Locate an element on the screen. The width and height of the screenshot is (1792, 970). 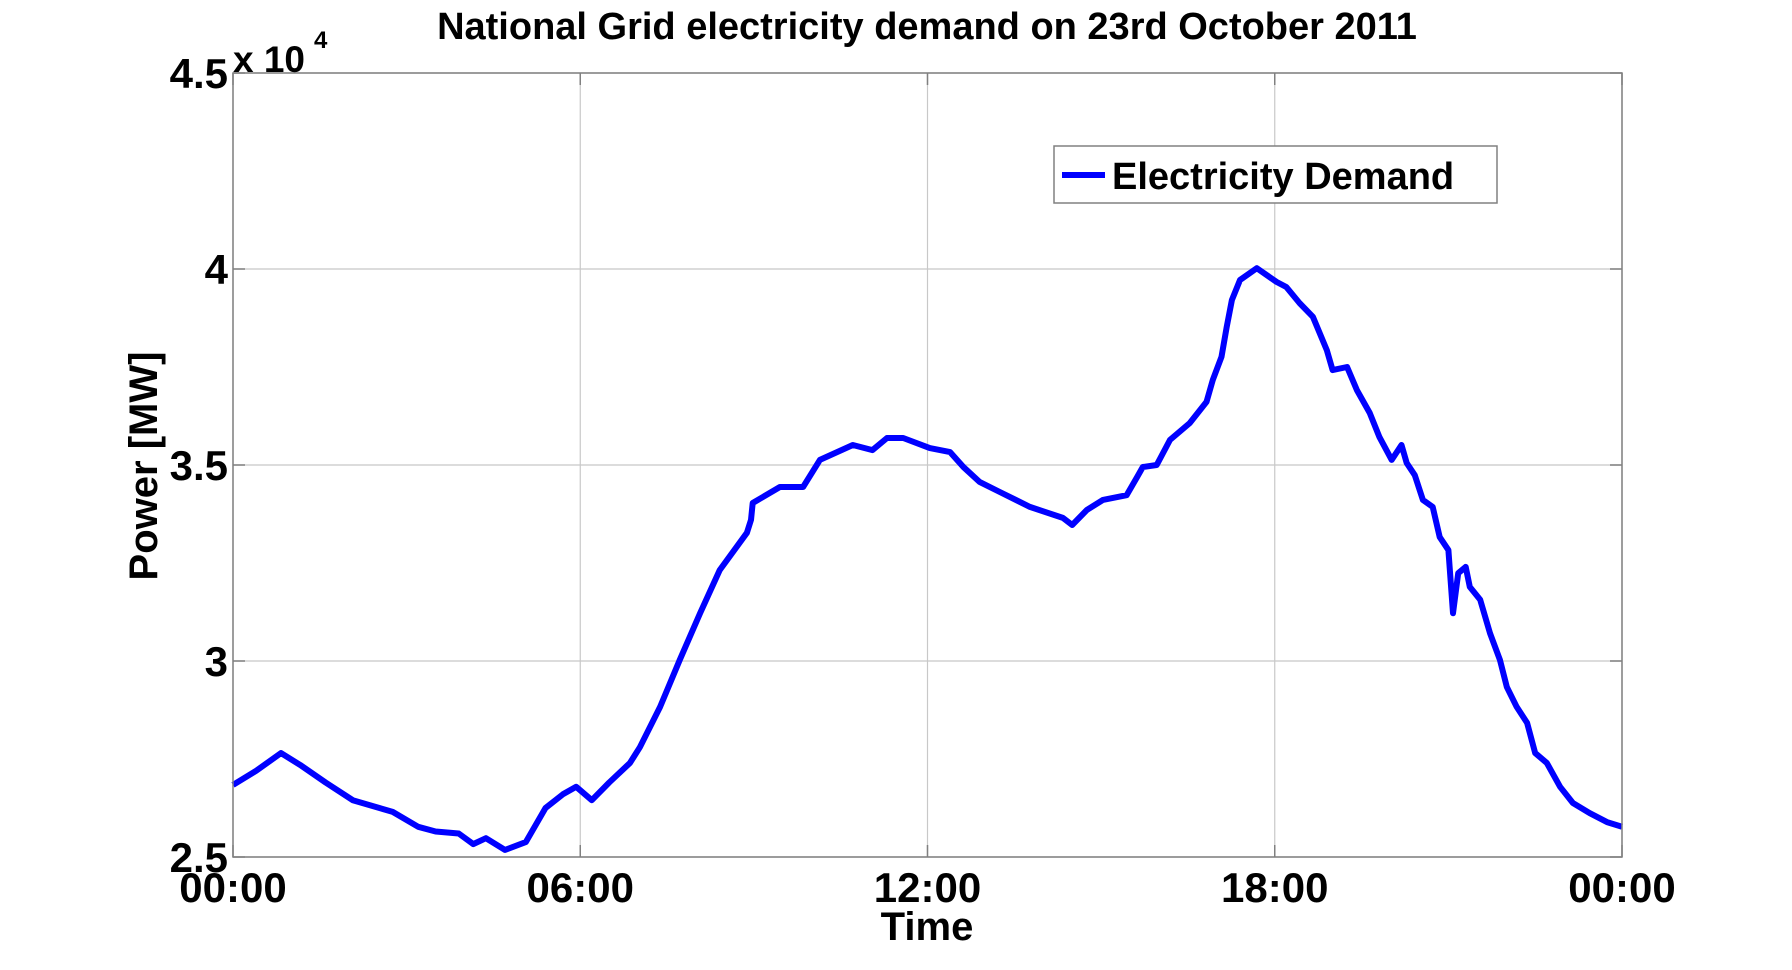
y-tick-labels: 2.5 3 3.5 4 4.5 is located at coordinates (199, 465).